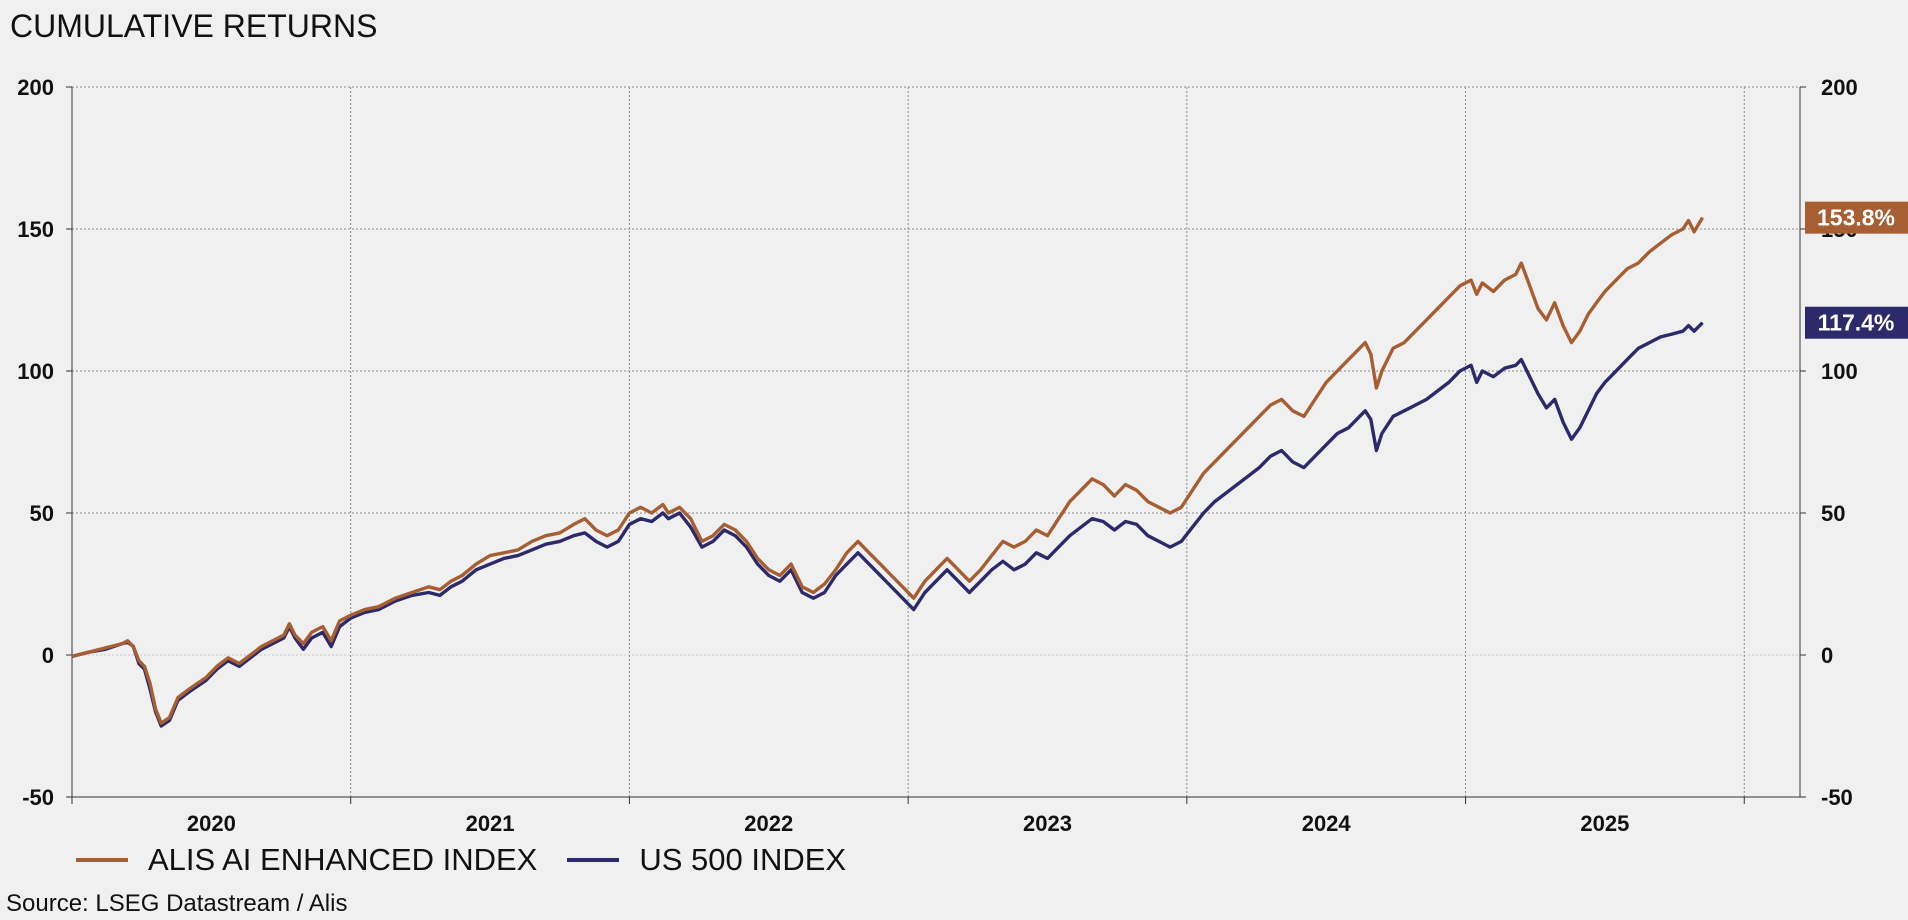 Image resolution: width=1908 pixels, height=920 pixels. I want to click on y-tick-label-left: 100, so click(35, 371).